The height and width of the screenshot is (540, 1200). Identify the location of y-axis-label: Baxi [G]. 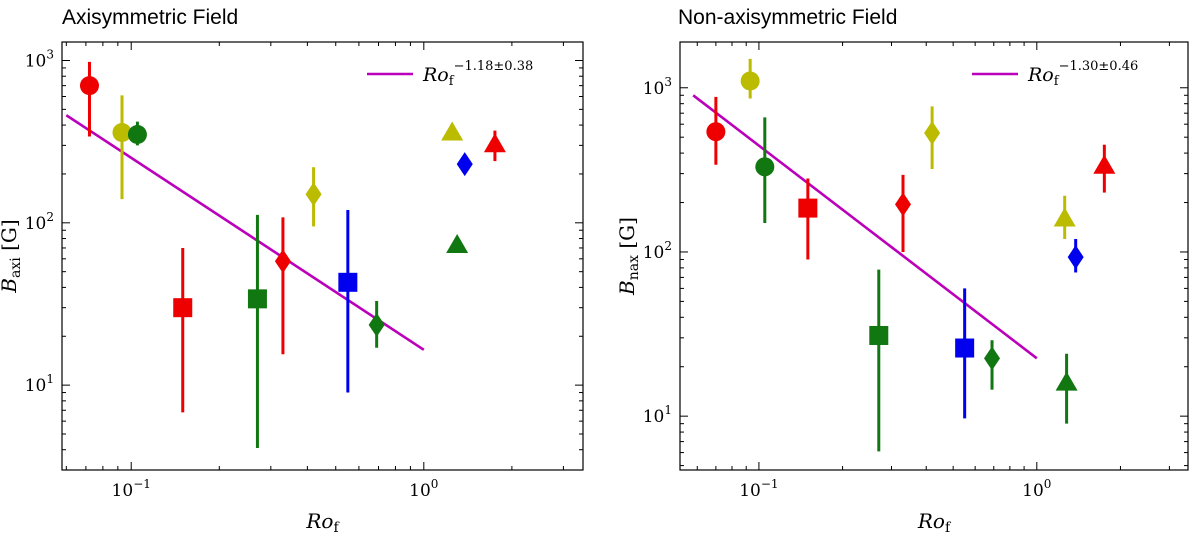
(12, 256).